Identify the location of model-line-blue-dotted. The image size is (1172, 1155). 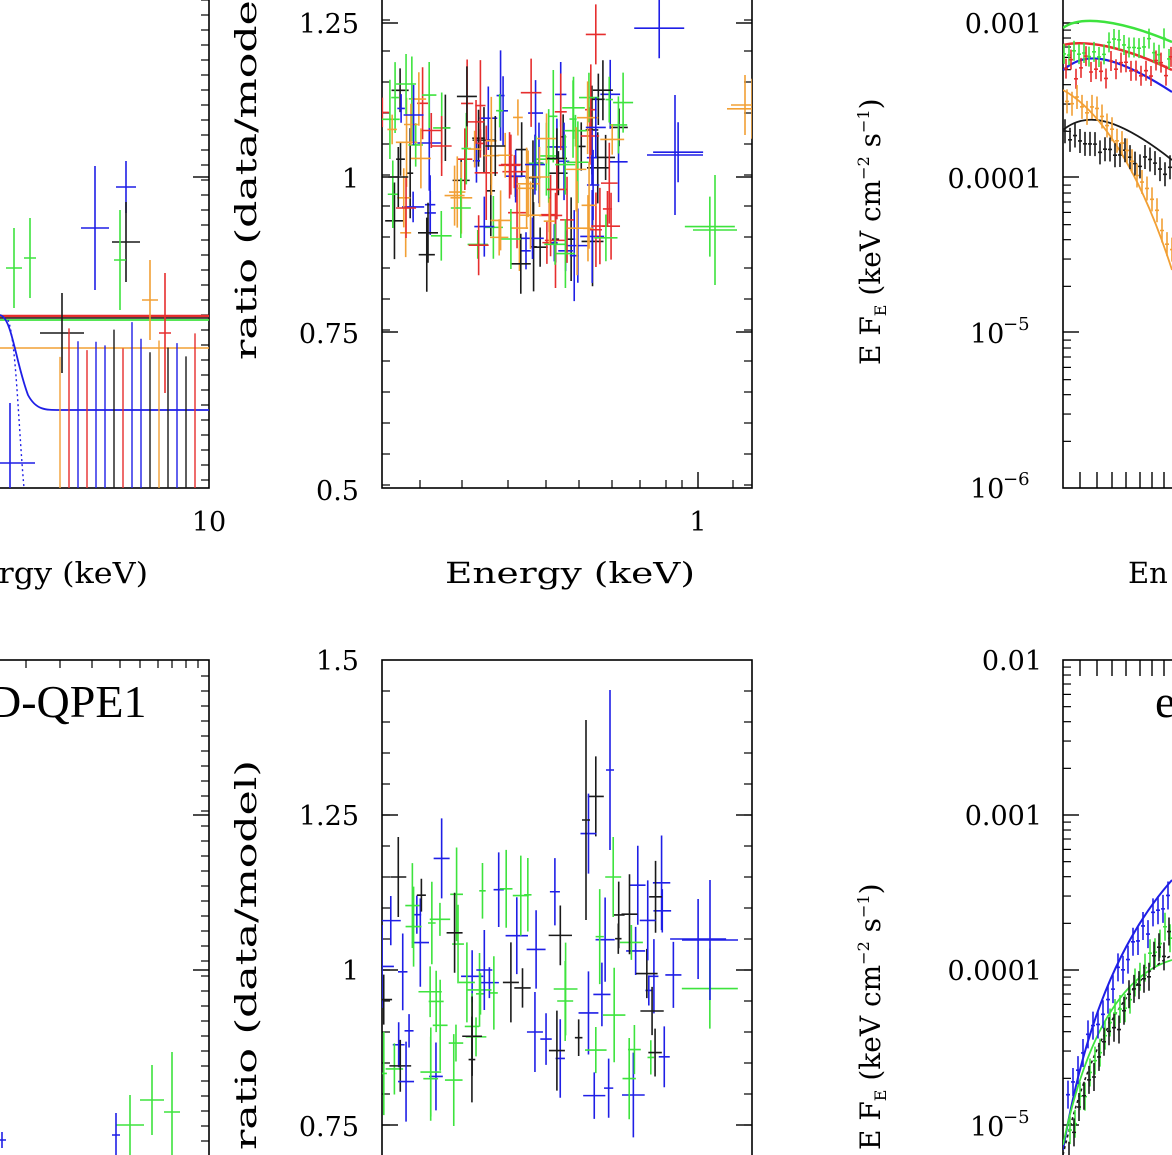
(16, 403).